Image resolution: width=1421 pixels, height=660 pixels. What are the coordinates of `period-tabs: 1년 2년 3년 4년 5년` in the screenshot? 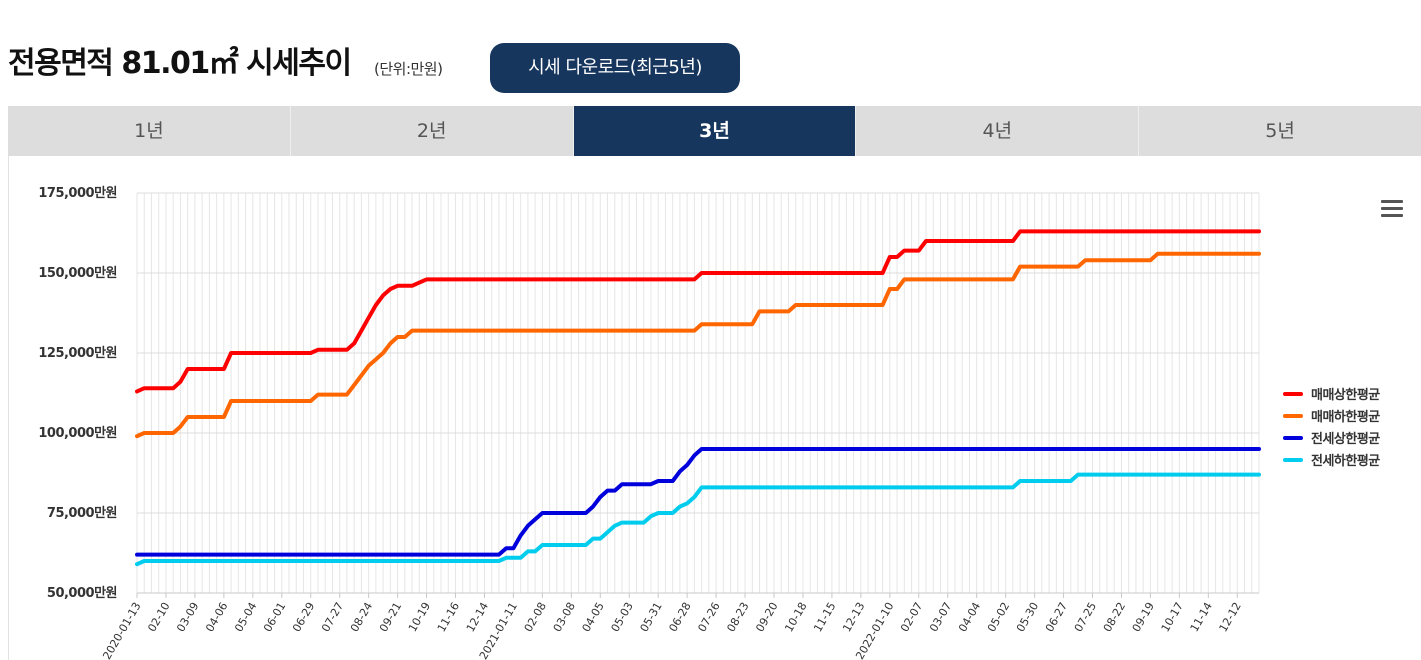 It's located at (714, 131).